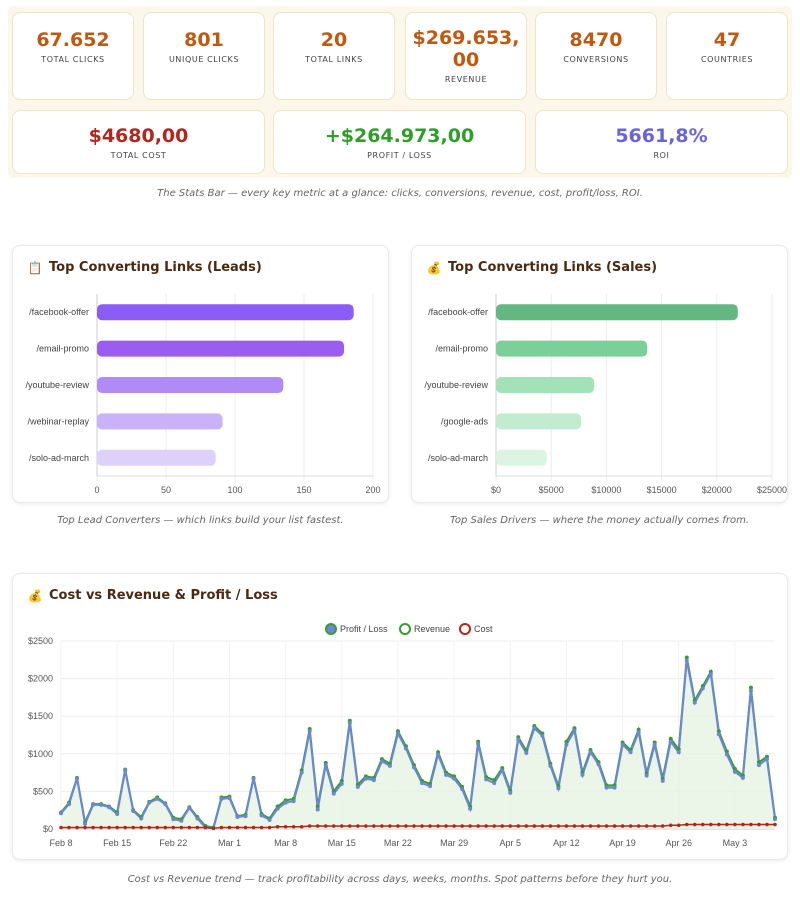 Image resolution: width=800 pixels, height=900 pixels. I want to click on stat-card-conversions: 8470 CONVERSIONS, so click(596, 56).